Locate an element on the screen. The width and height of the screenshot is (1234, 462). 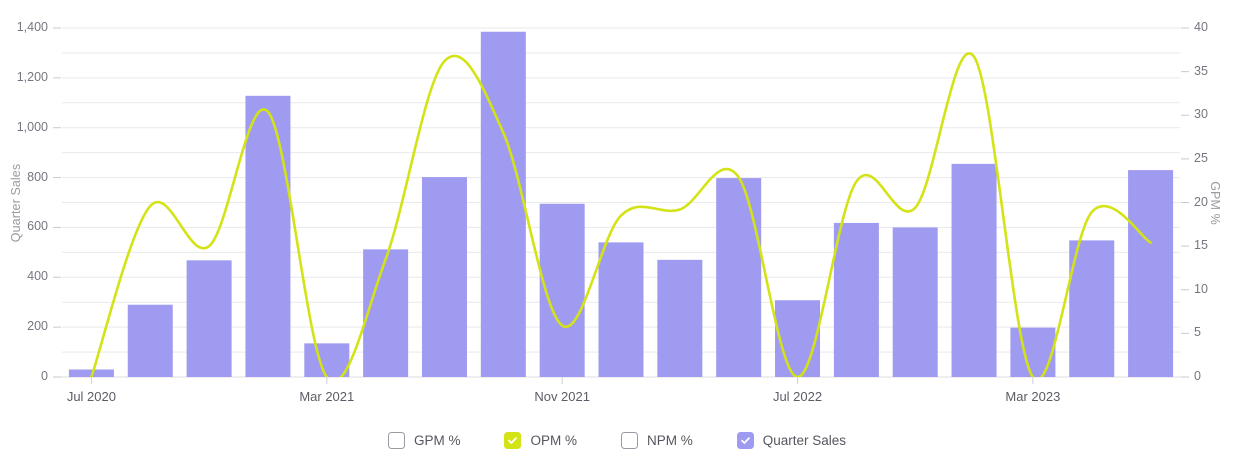
y-axis-right-tick-label: 15 is located at coordinates (1201, 245).